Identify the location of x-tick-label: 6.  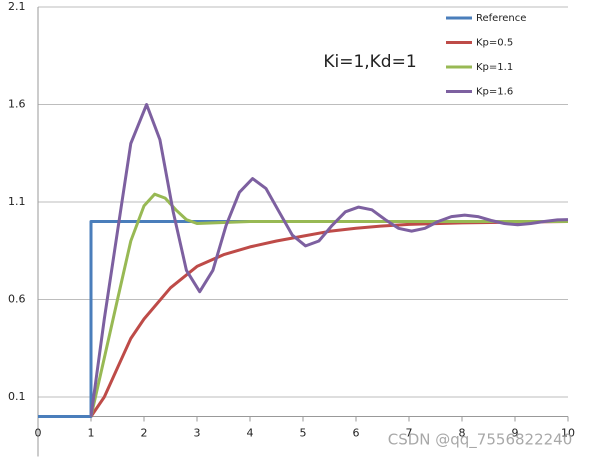
(356, 433).